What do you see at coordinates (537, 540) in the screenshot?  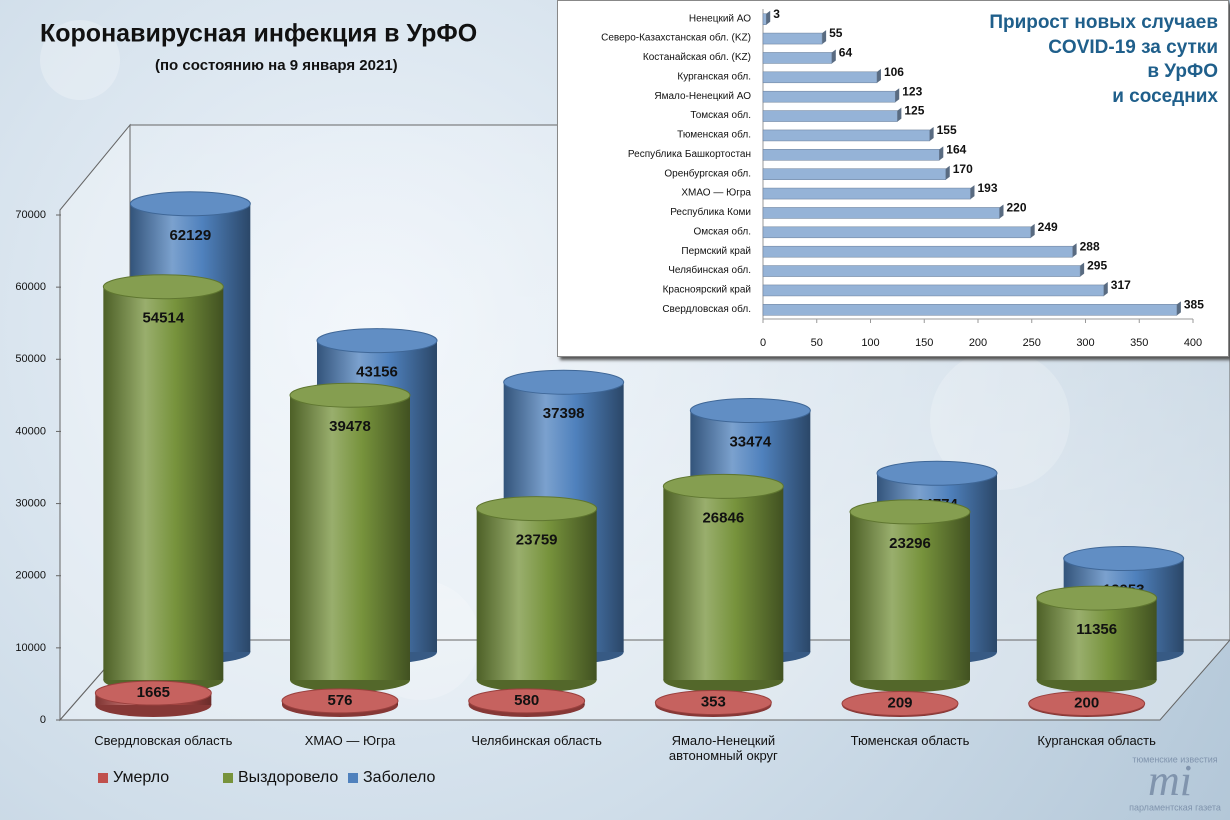 I see `value-label: 23759` at bounding box center [537, 540].